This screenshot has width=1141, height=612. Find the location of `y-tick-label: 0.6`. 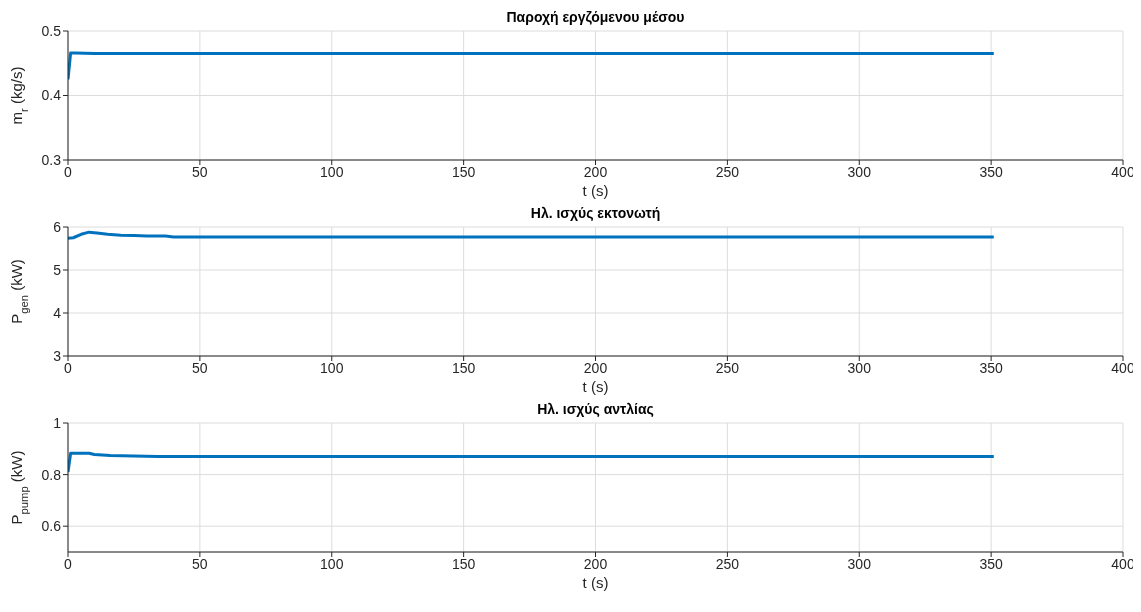

y-tick-label: 0.6 is located at coordinates (51, 526).